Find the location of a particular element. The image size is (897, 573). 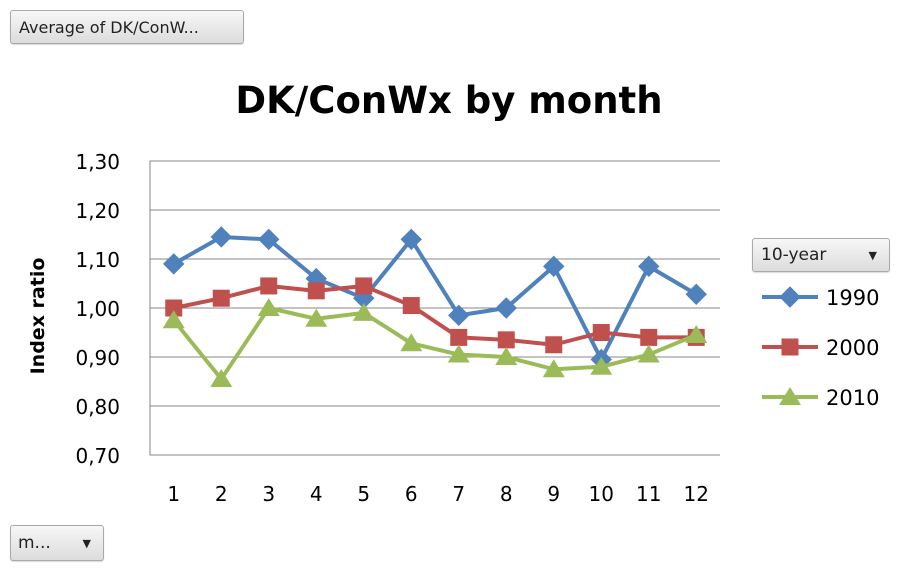

chart-title: DK/ConWx by month is located at coordinates (448, 100).